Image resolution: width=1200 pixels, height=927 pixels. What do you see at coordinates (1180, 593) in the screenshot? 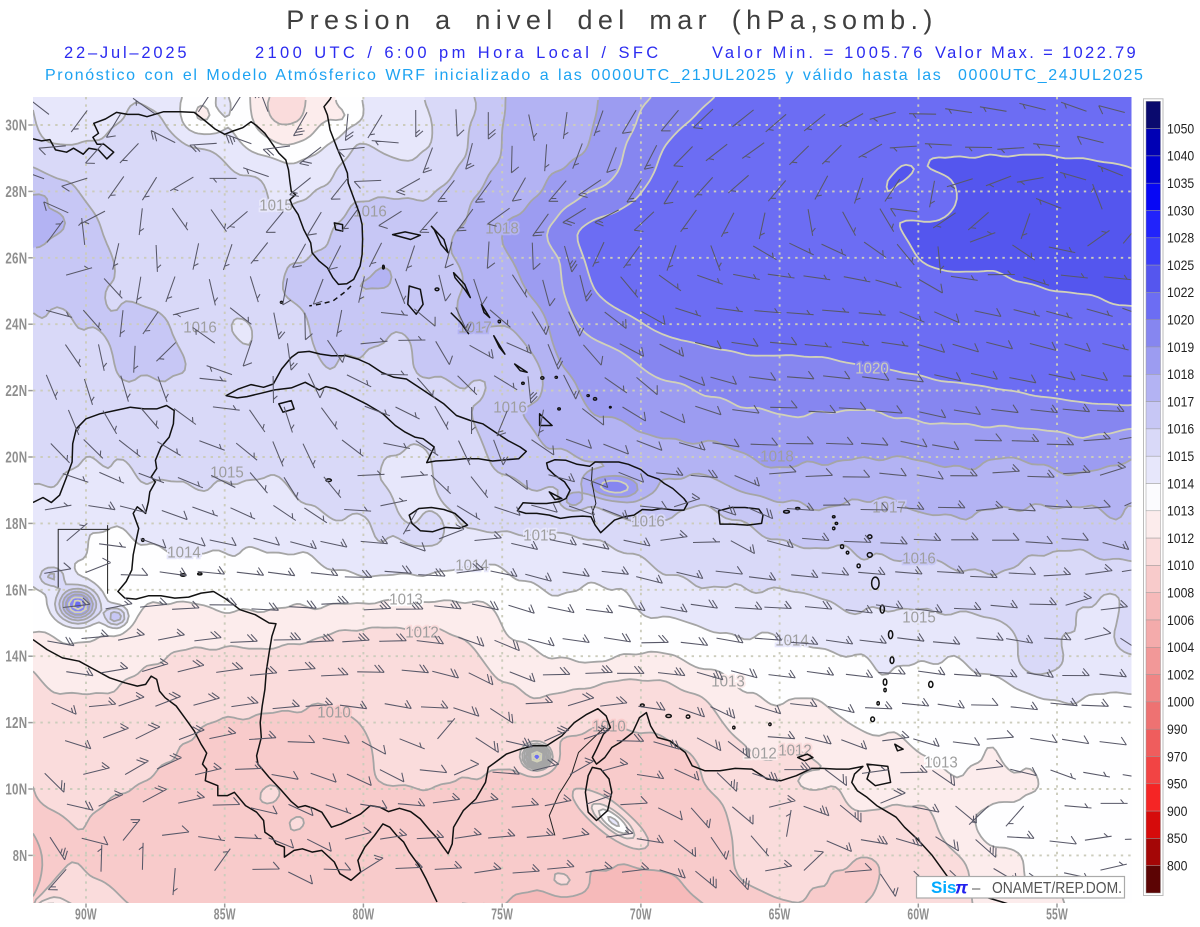
I see `svg-text: 1008` at bounding box center [1180, 593].